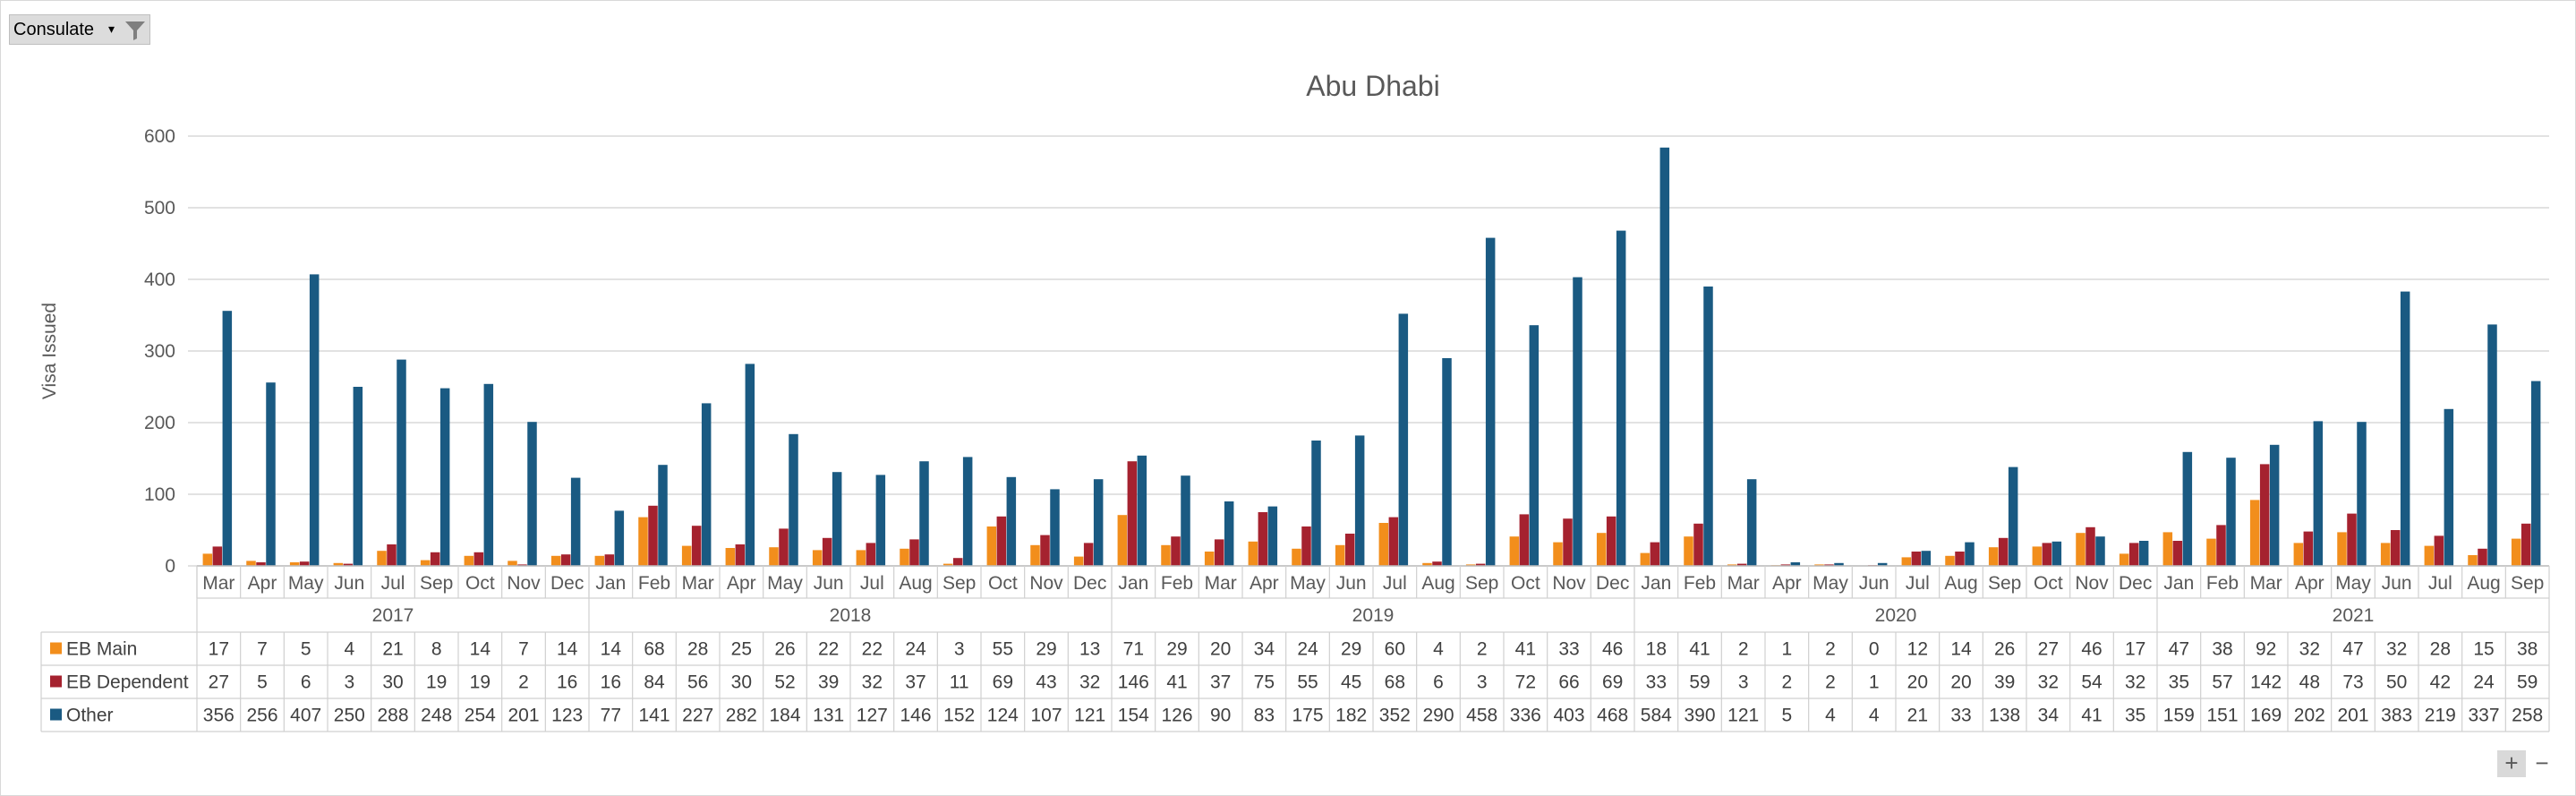  I want to click on data-table-cell: 22, so click(828, 649).